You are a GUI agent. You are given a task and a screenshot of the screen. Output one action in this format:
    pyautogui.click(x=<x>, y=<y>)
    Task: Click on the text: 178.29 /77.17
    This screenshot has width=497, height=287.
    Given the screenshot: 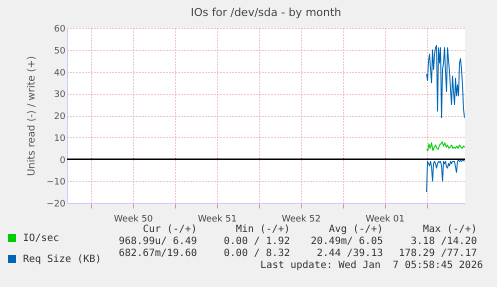 What is the action you would take?
    pyautogui.click(x=437, y=254)
    